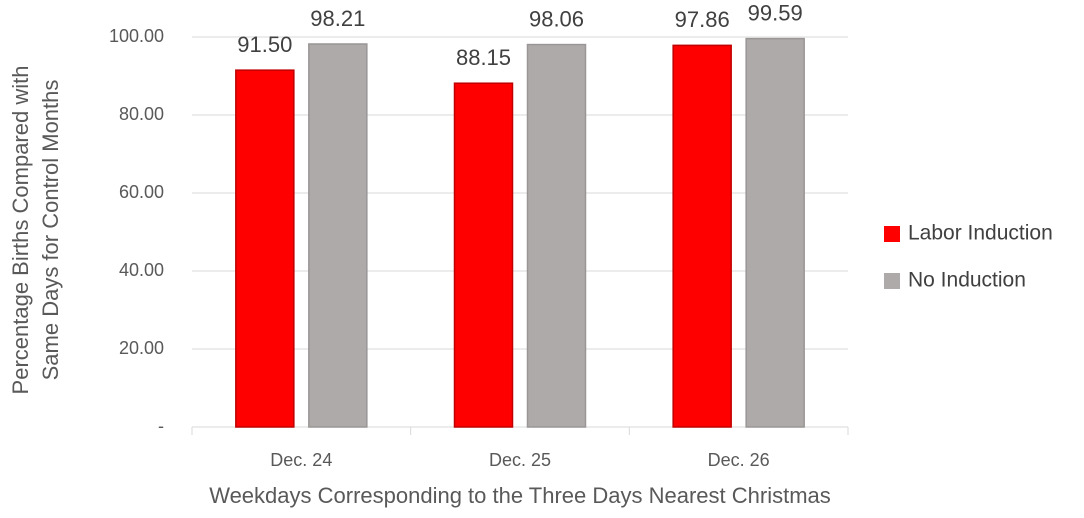 The image size is (1084, 518). Describe the element at coordinates (264, 44) in the screenshot. I see `value-label: 91.50` at that location.